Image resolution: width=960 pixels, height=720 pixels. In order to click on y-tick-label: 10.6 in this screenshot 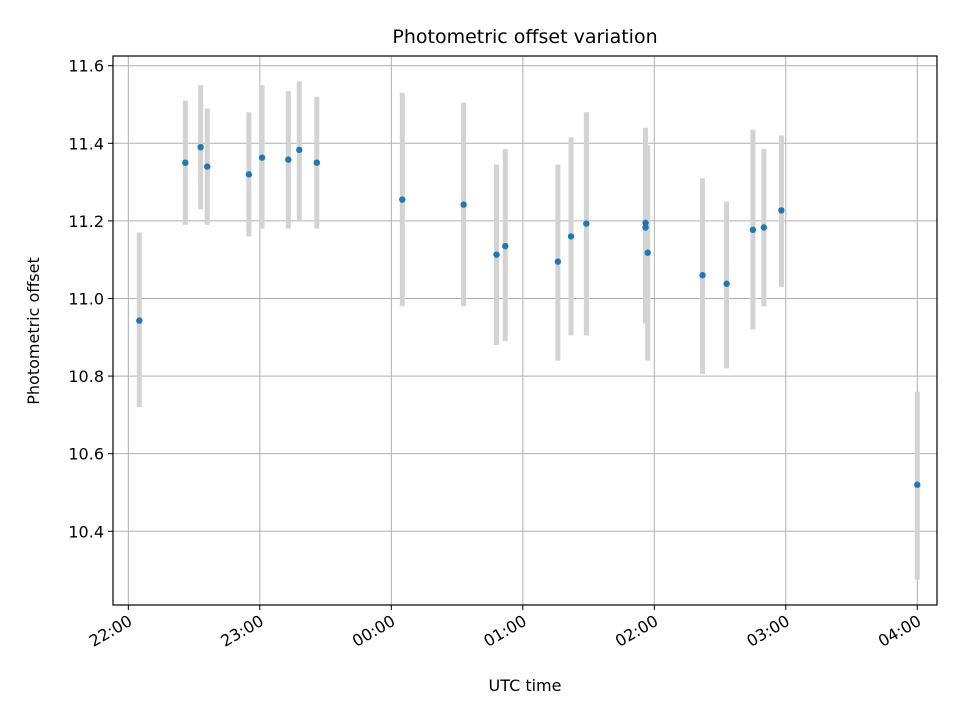, I will do `click(86, 454)`.